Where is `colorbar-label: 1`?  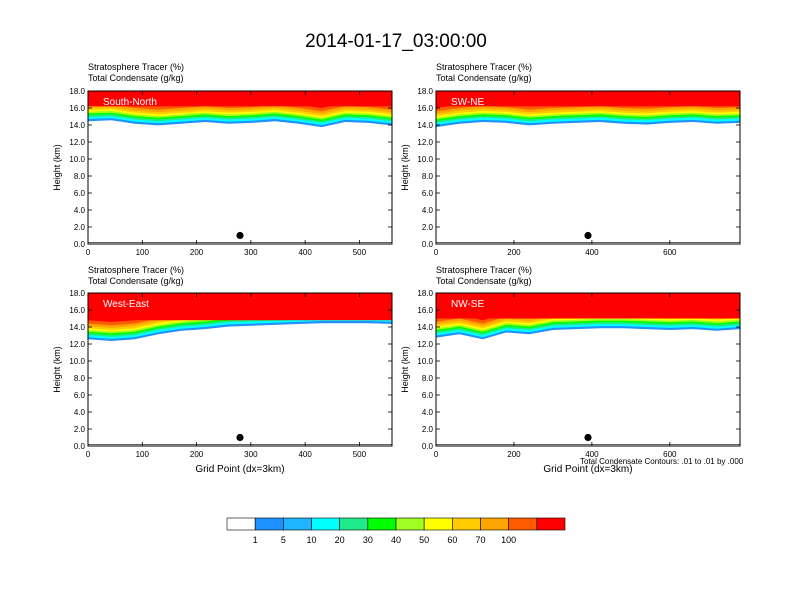 colorbar-label: 1 is located at coordinates (255, 540).